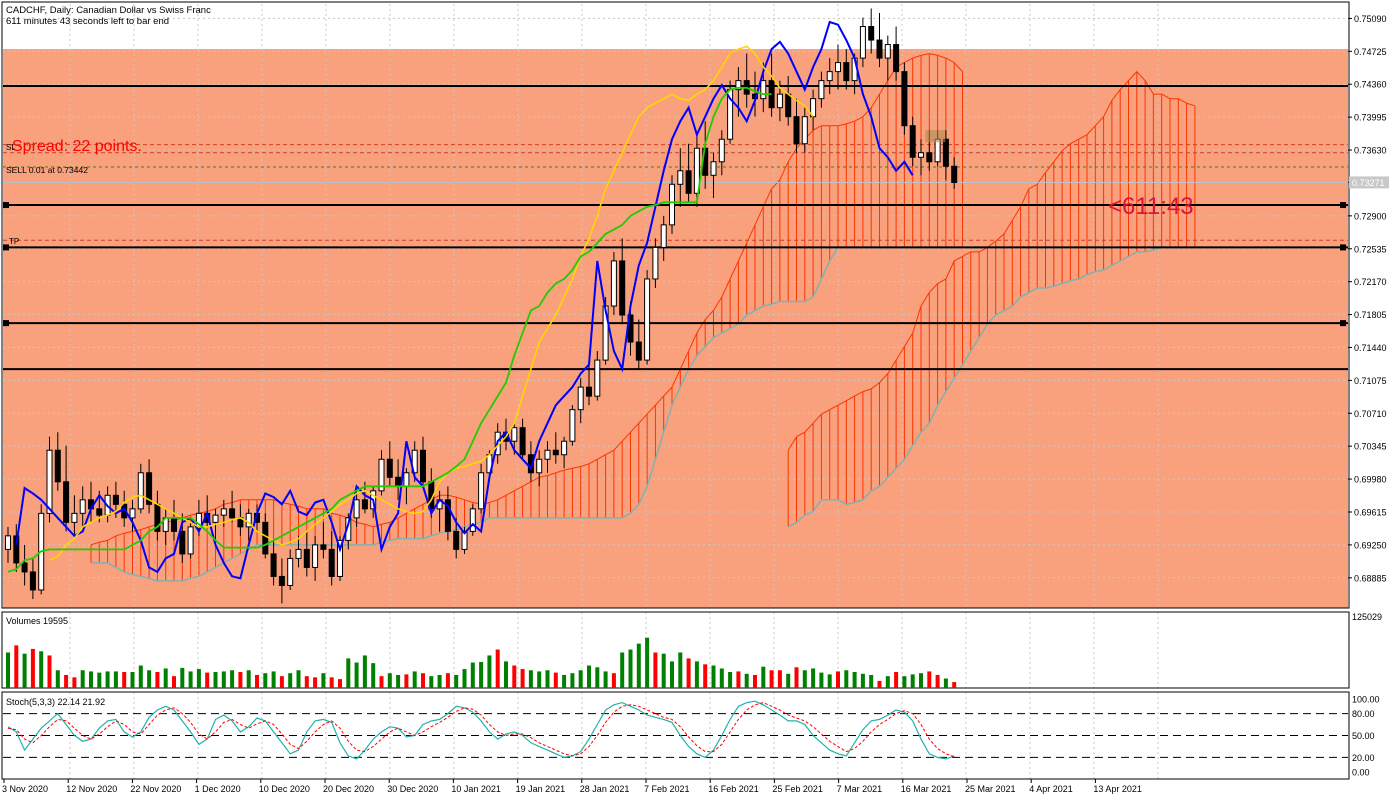  What do you see at coordinates (935, 136) in the screenshot?
I see `order-marker` at bounding box center [935, 136].